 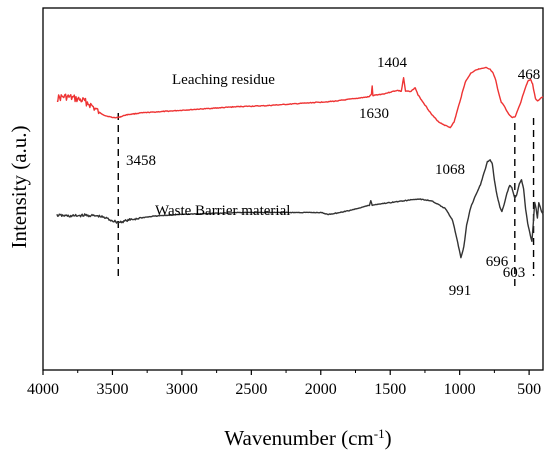 What do you see at coordinates (222, 211) in the screenshot?
I see `series-label-waste-barrier-material: Waste Barrier material` at bounding box center [222, 211].